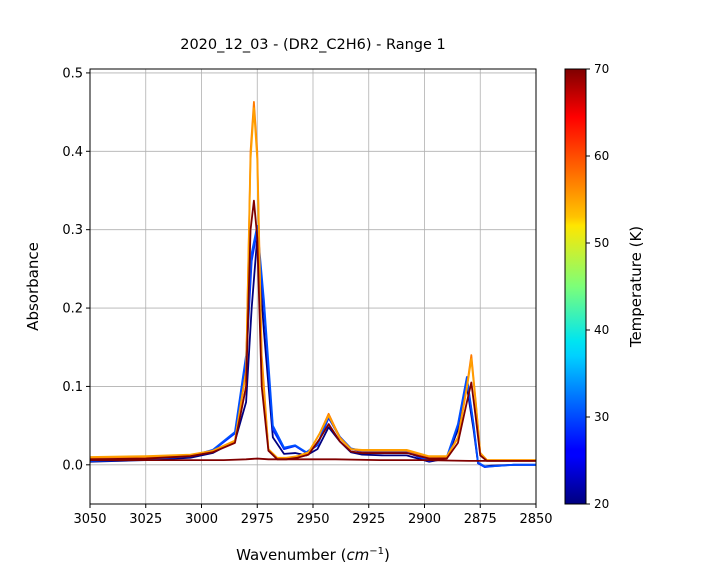 The height and width of the screenshot is (576, 720). Describe the element at coordinates (145, 519) in the screenshot. I see `x-tick-label: 3025` at that location.